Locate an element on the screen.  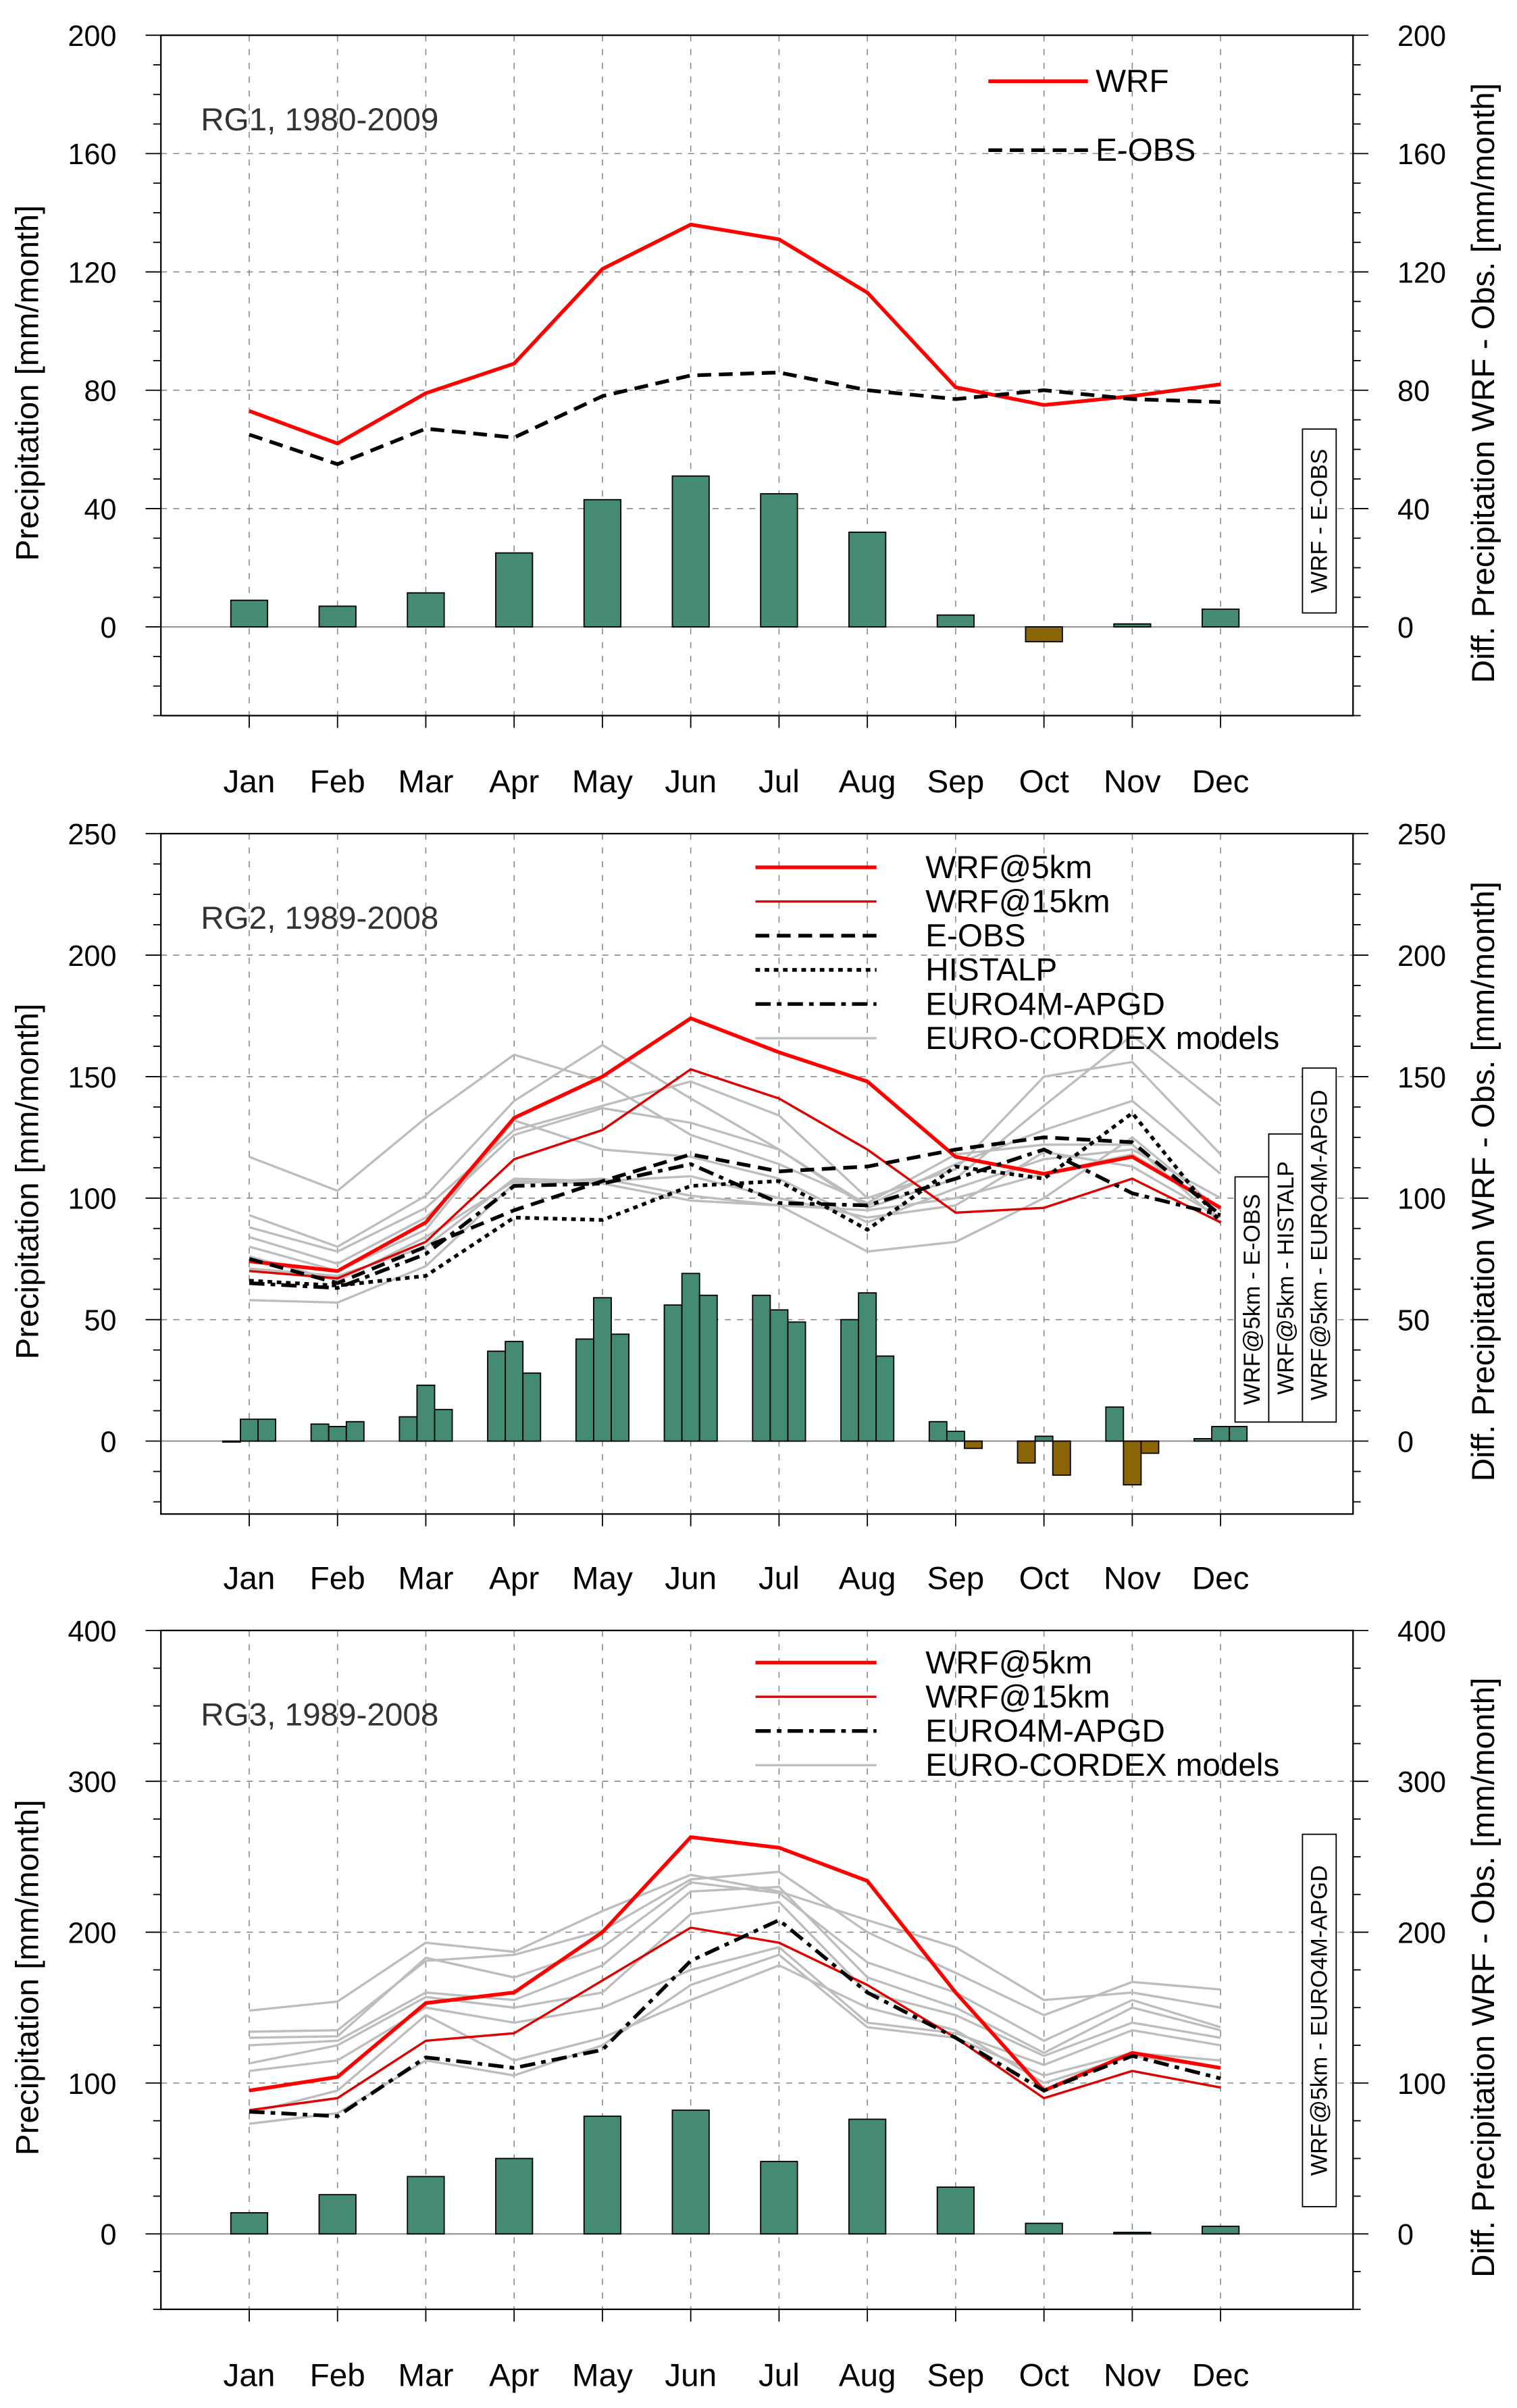
y-tick-label-right: 250 is located at coordinates (1421, 835).